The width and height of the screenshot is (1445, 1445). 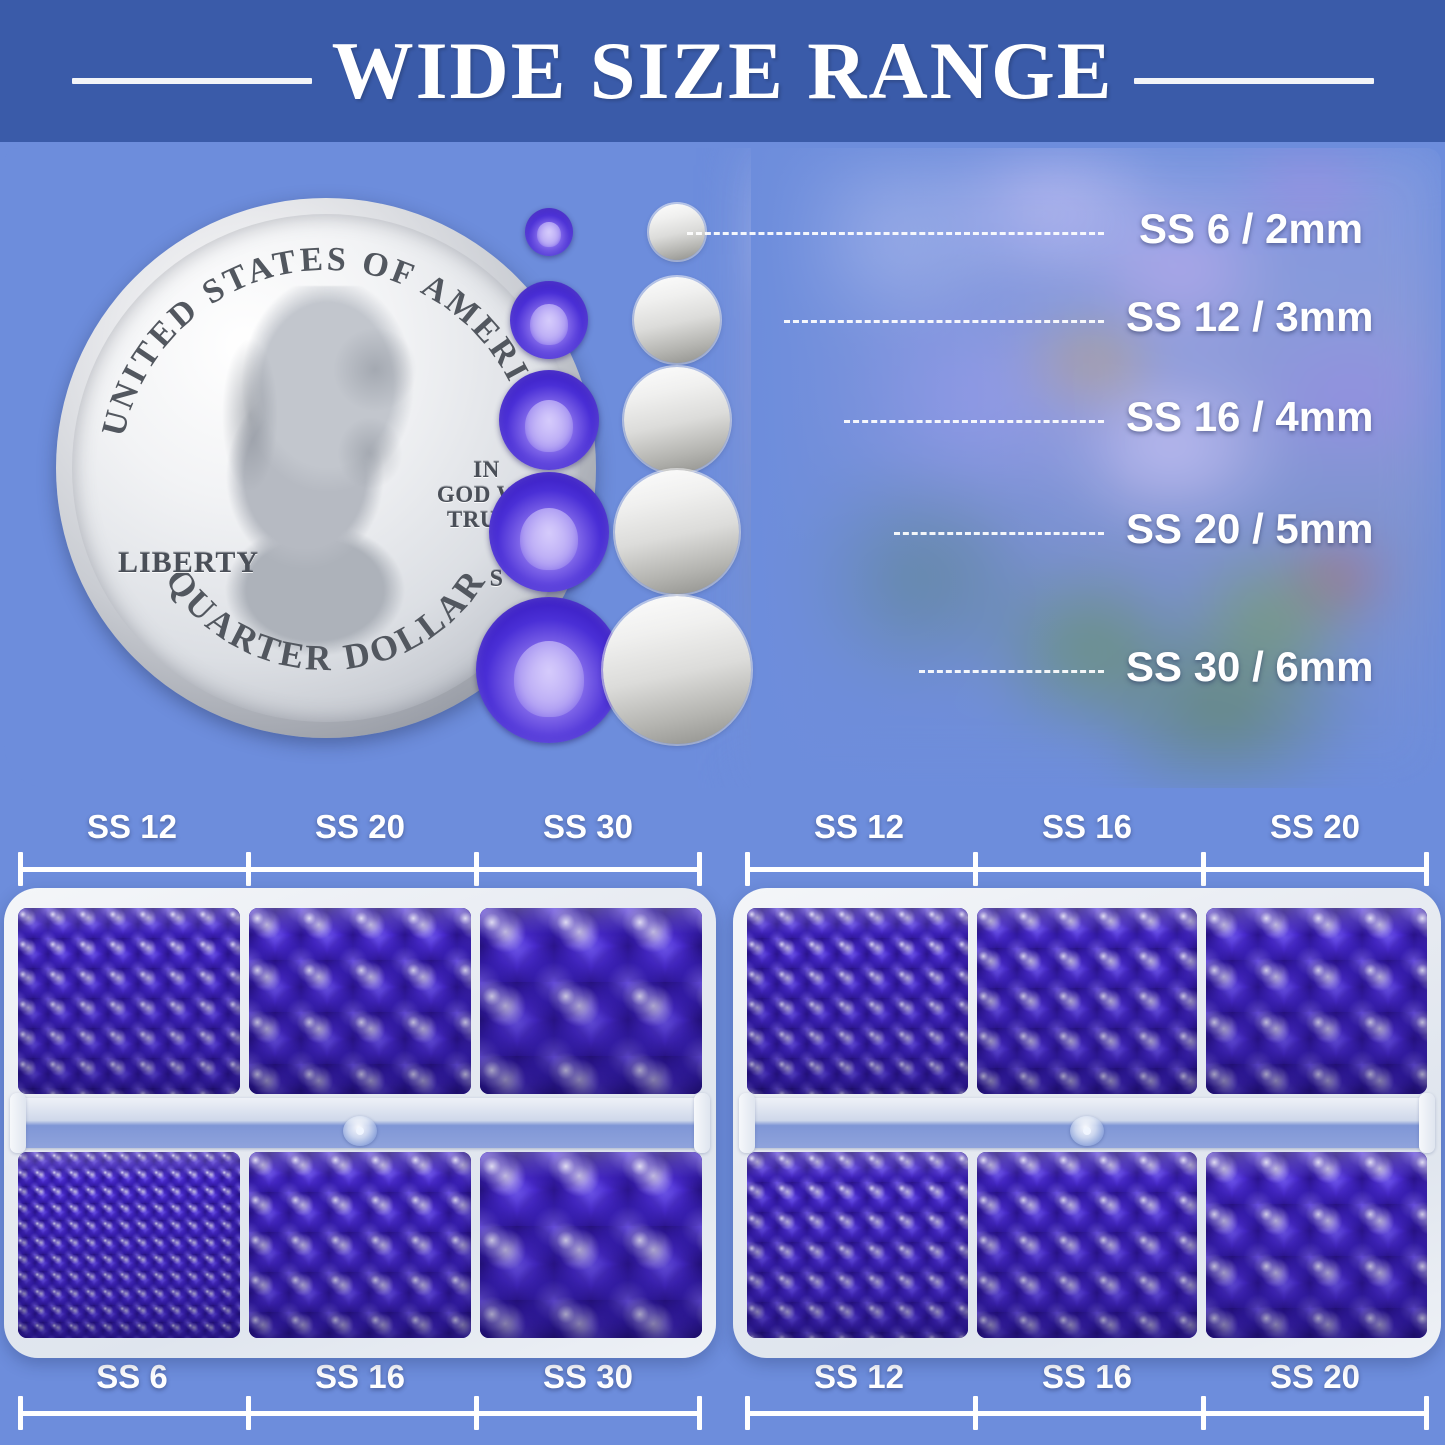 I want to click on ruler-labels-storage-box-left-top: SS 12 SS 20 SS 30, so click(x=360, y=827).